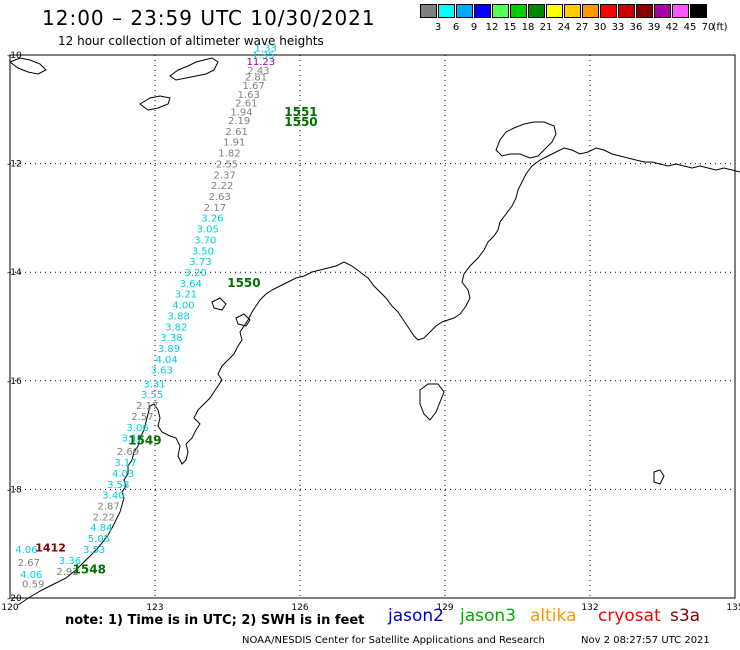 The image size is (740, 650). Describe the element at coordinates (14, 382) in the screenshot. I see `lat-tick-label: -16` at that location.